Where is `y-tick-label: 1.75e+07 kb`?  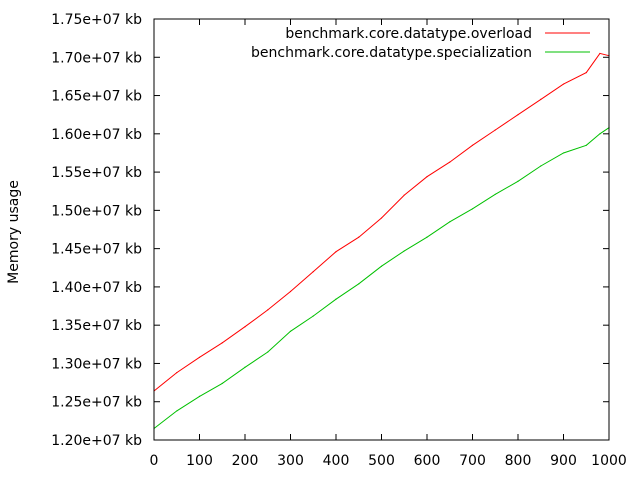 y-tick-label: 1.75e+07 kb is located at coordinates (96, 20).